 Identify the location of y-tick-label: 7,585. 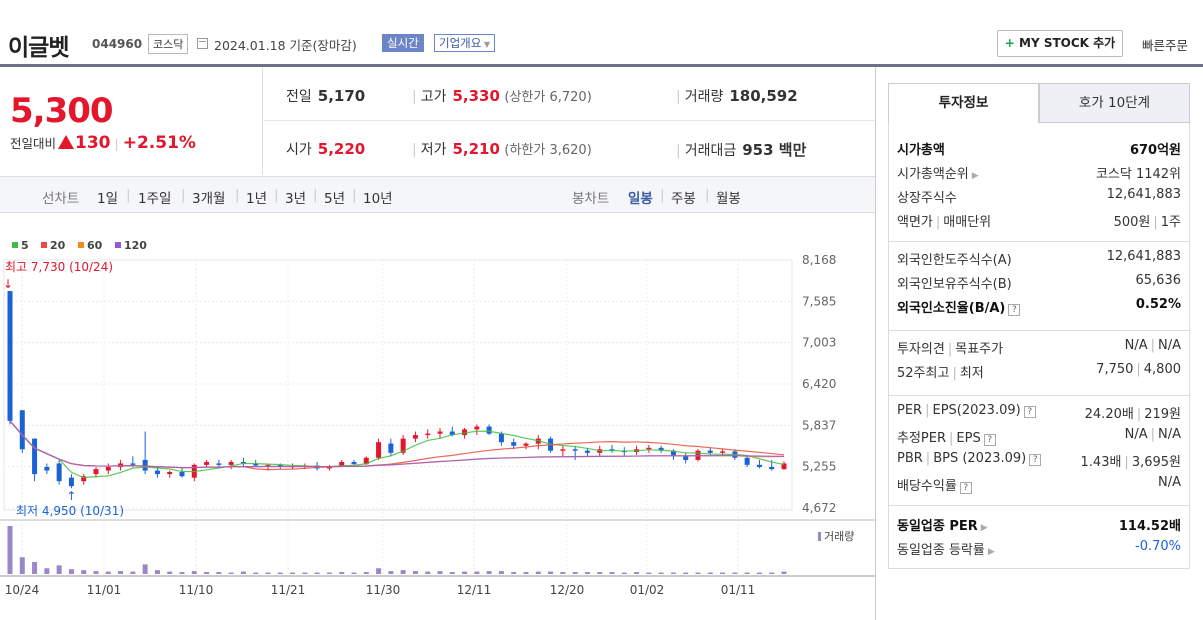
(819, 301).